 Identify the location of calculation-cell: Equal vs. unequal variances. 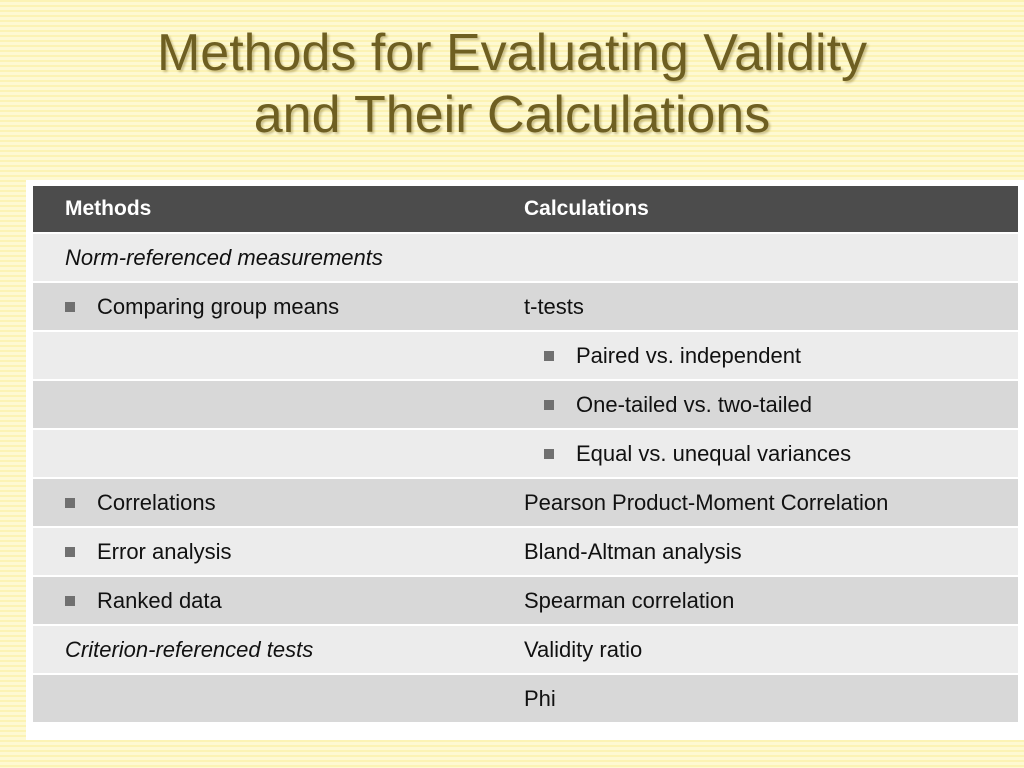
(697, 453).